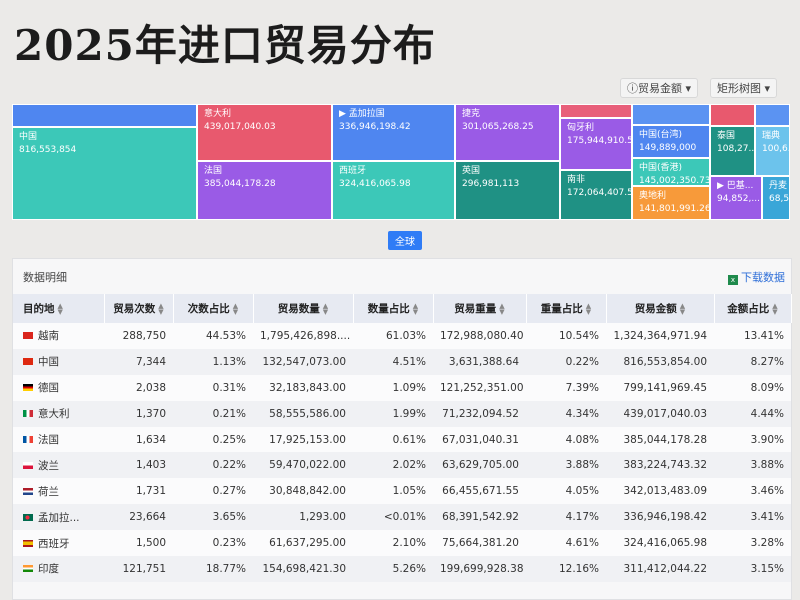 The width and height of the screenshot is (800, 600). I want to click on cell-text: 67,031,040.31, so click(480, 439).